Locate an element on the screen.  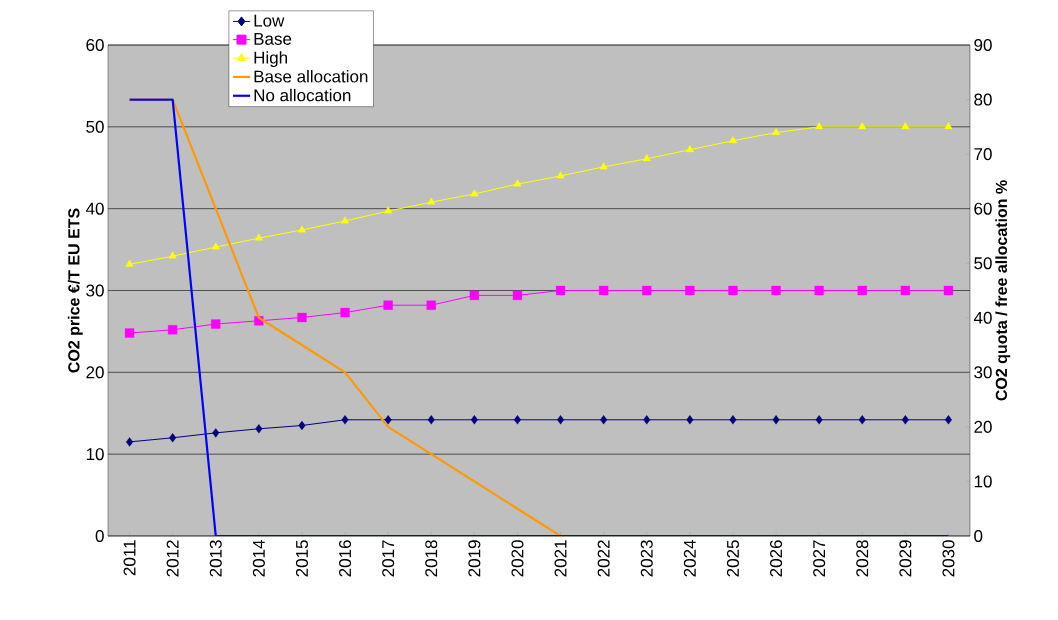
y2-tick-label: 30 is located at coordinates (983, 372).